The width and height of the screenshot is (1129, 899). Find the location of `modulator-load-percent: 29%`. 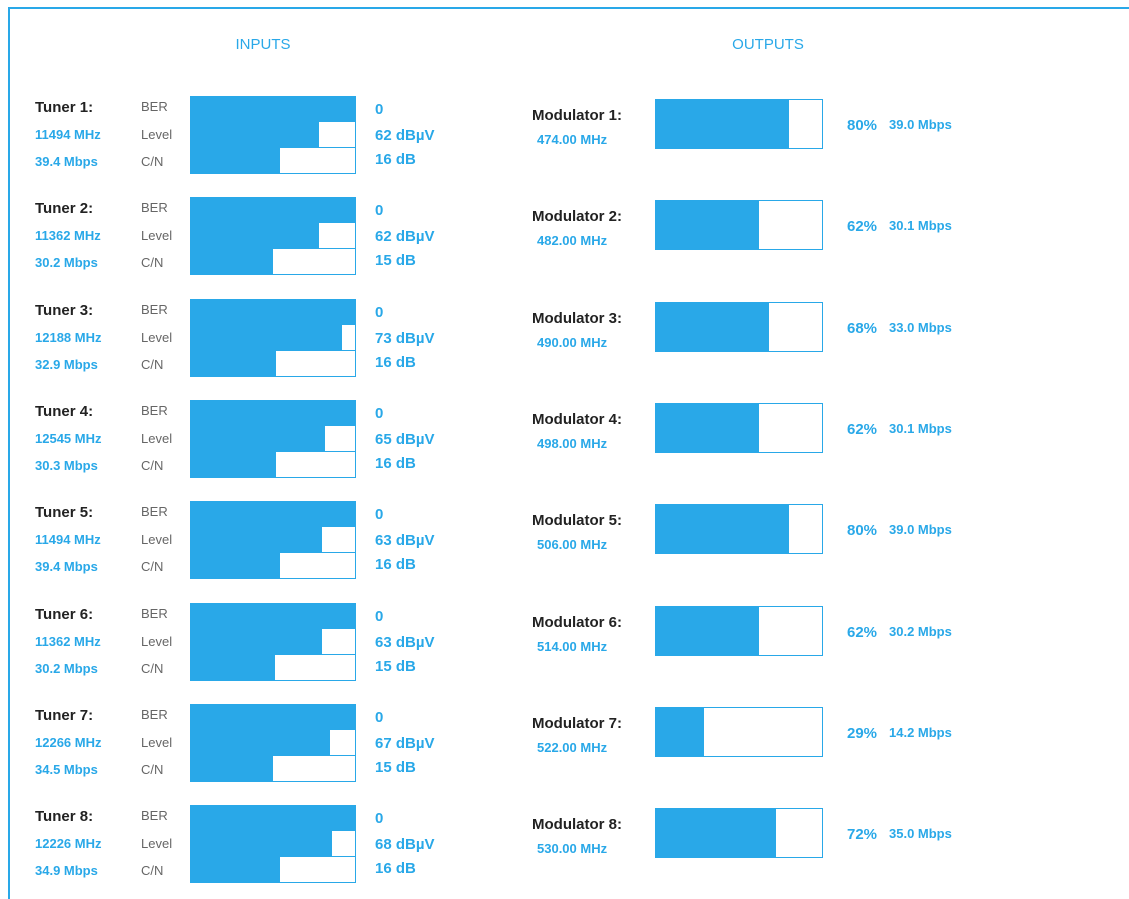

modulator-load-percent: 29% is located at coordinates (862, 733).